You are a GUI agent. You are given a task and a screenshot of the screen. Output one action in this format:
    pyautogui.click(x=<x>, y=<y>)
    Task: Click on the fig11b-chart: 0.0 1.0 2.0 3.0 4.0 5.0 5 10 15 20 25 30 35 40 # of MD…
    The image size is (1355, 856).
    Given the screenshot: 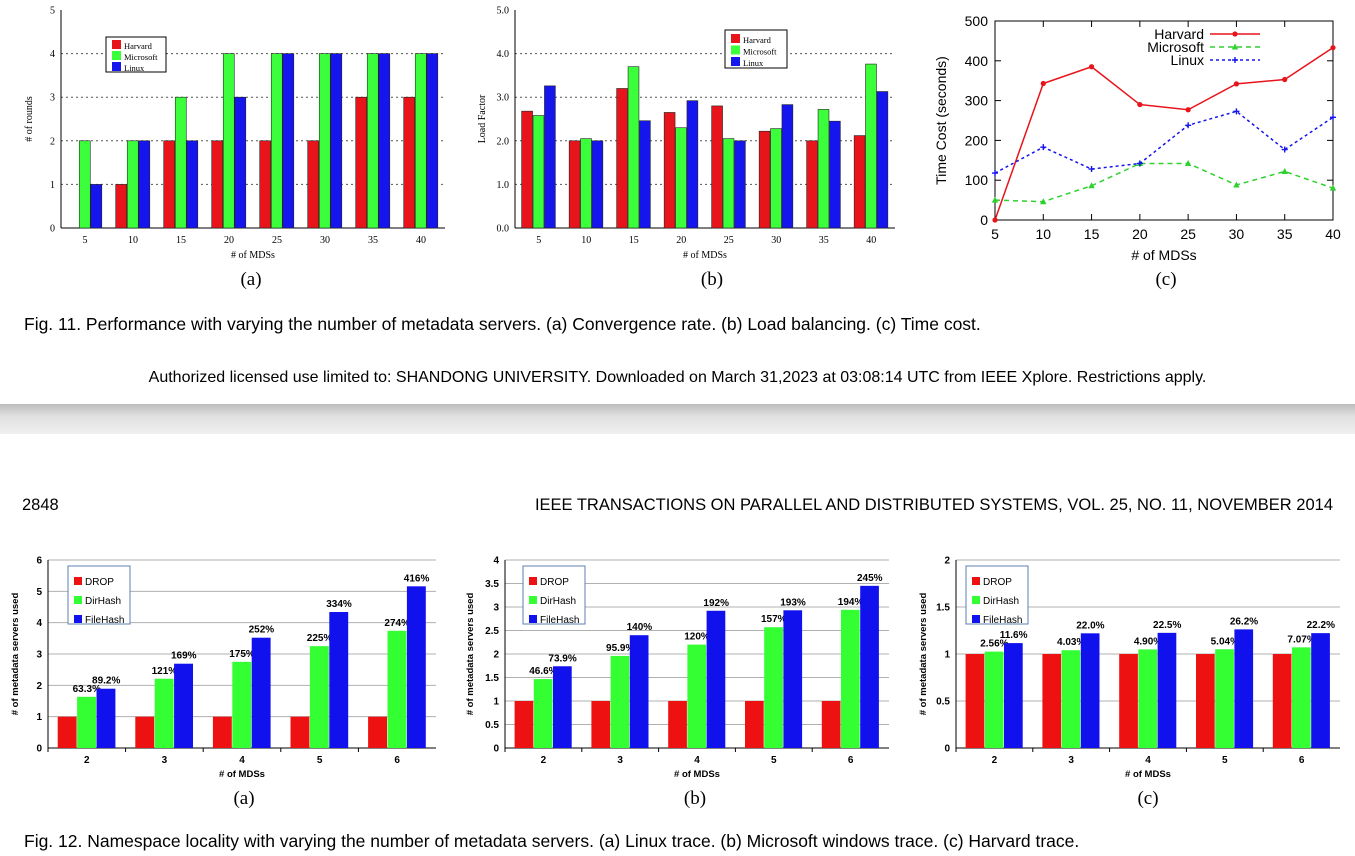 What is the action you would take?
    pyautogui.click(x=680, y=135)
    